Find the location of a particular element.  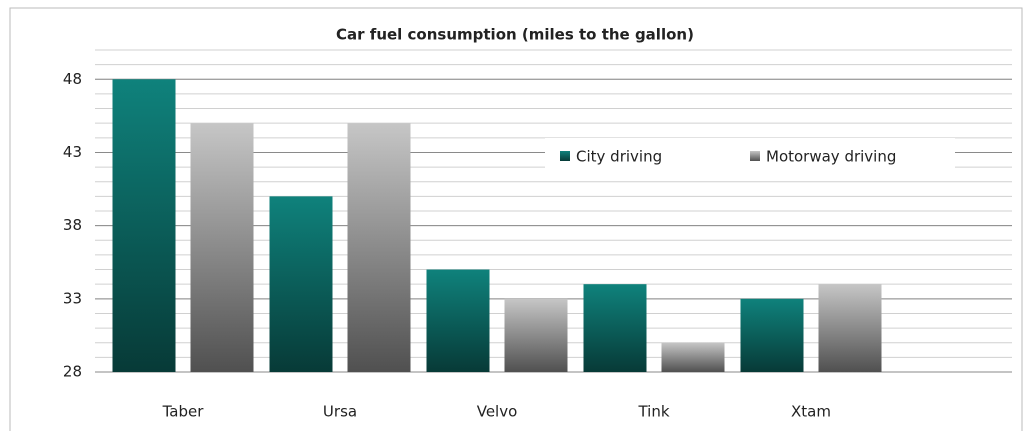

x-tick-label: Ursa is located at coordinates (340, 412).